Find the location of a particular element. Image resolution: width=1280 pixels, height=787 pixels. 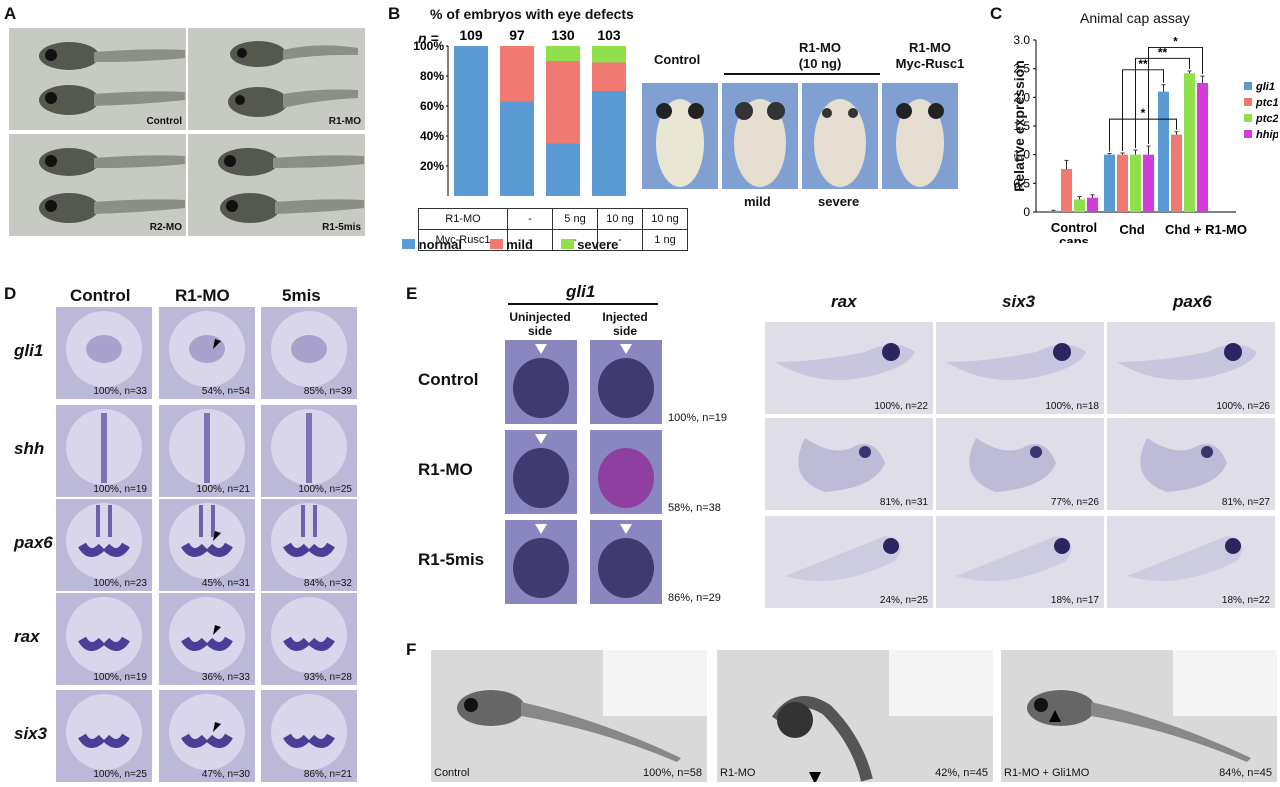

panel-label-e: E is located at coordinates (412, 293).